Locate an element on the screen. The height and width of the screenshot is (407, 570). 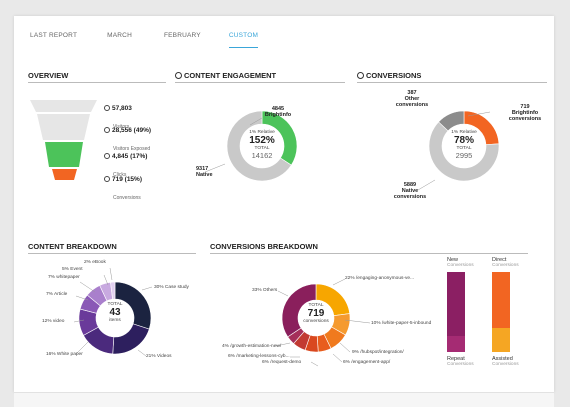
stat-clicks-value: 4,845 (17%) is located at coordinates (130, 156).